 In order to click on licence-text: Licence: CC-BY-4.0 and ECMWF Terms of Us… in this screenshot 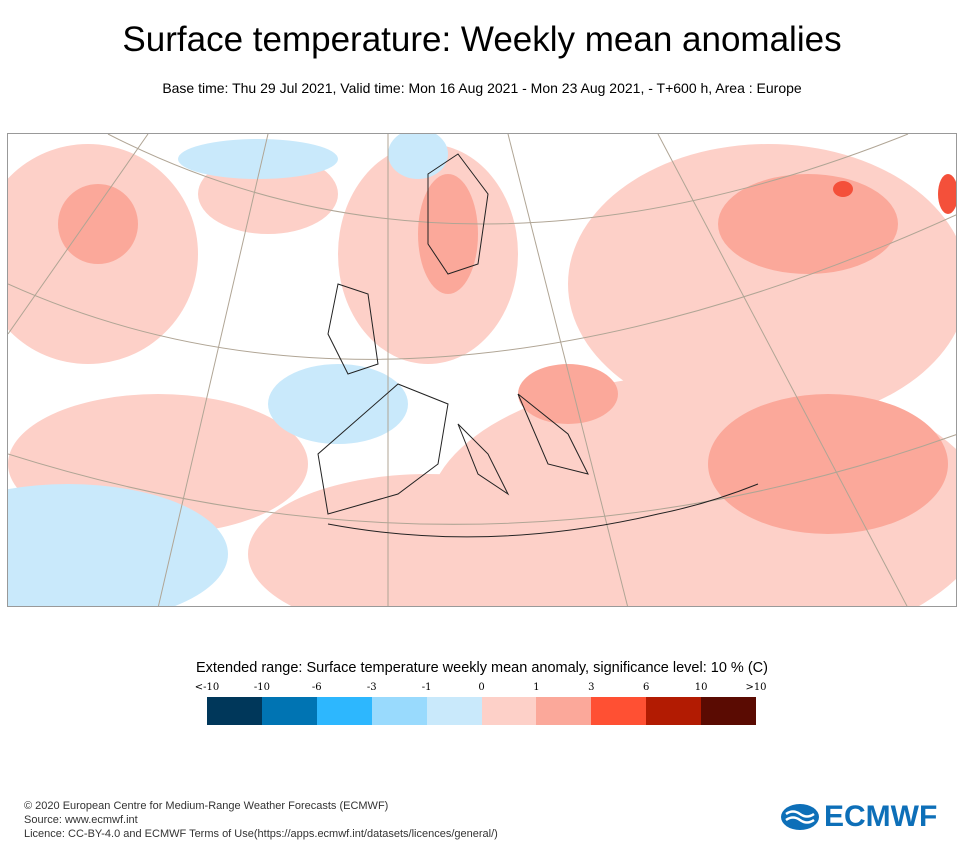, I will do `click(261, 834)`.